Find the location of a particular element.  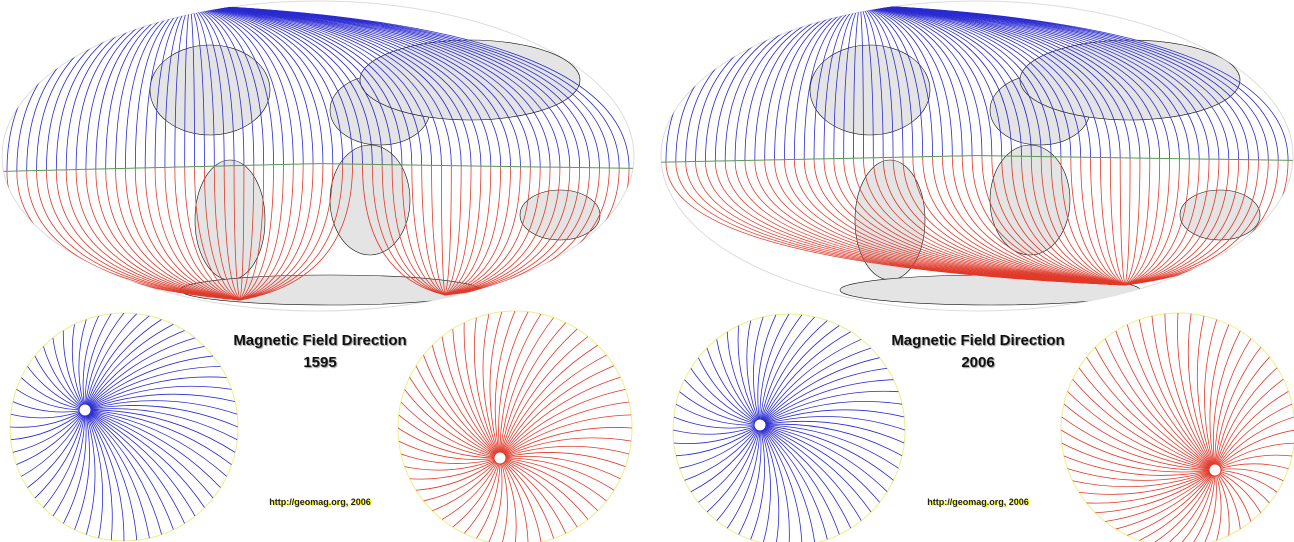

title-text: Magnetic Field Direction is located at coordinates (978, 340).